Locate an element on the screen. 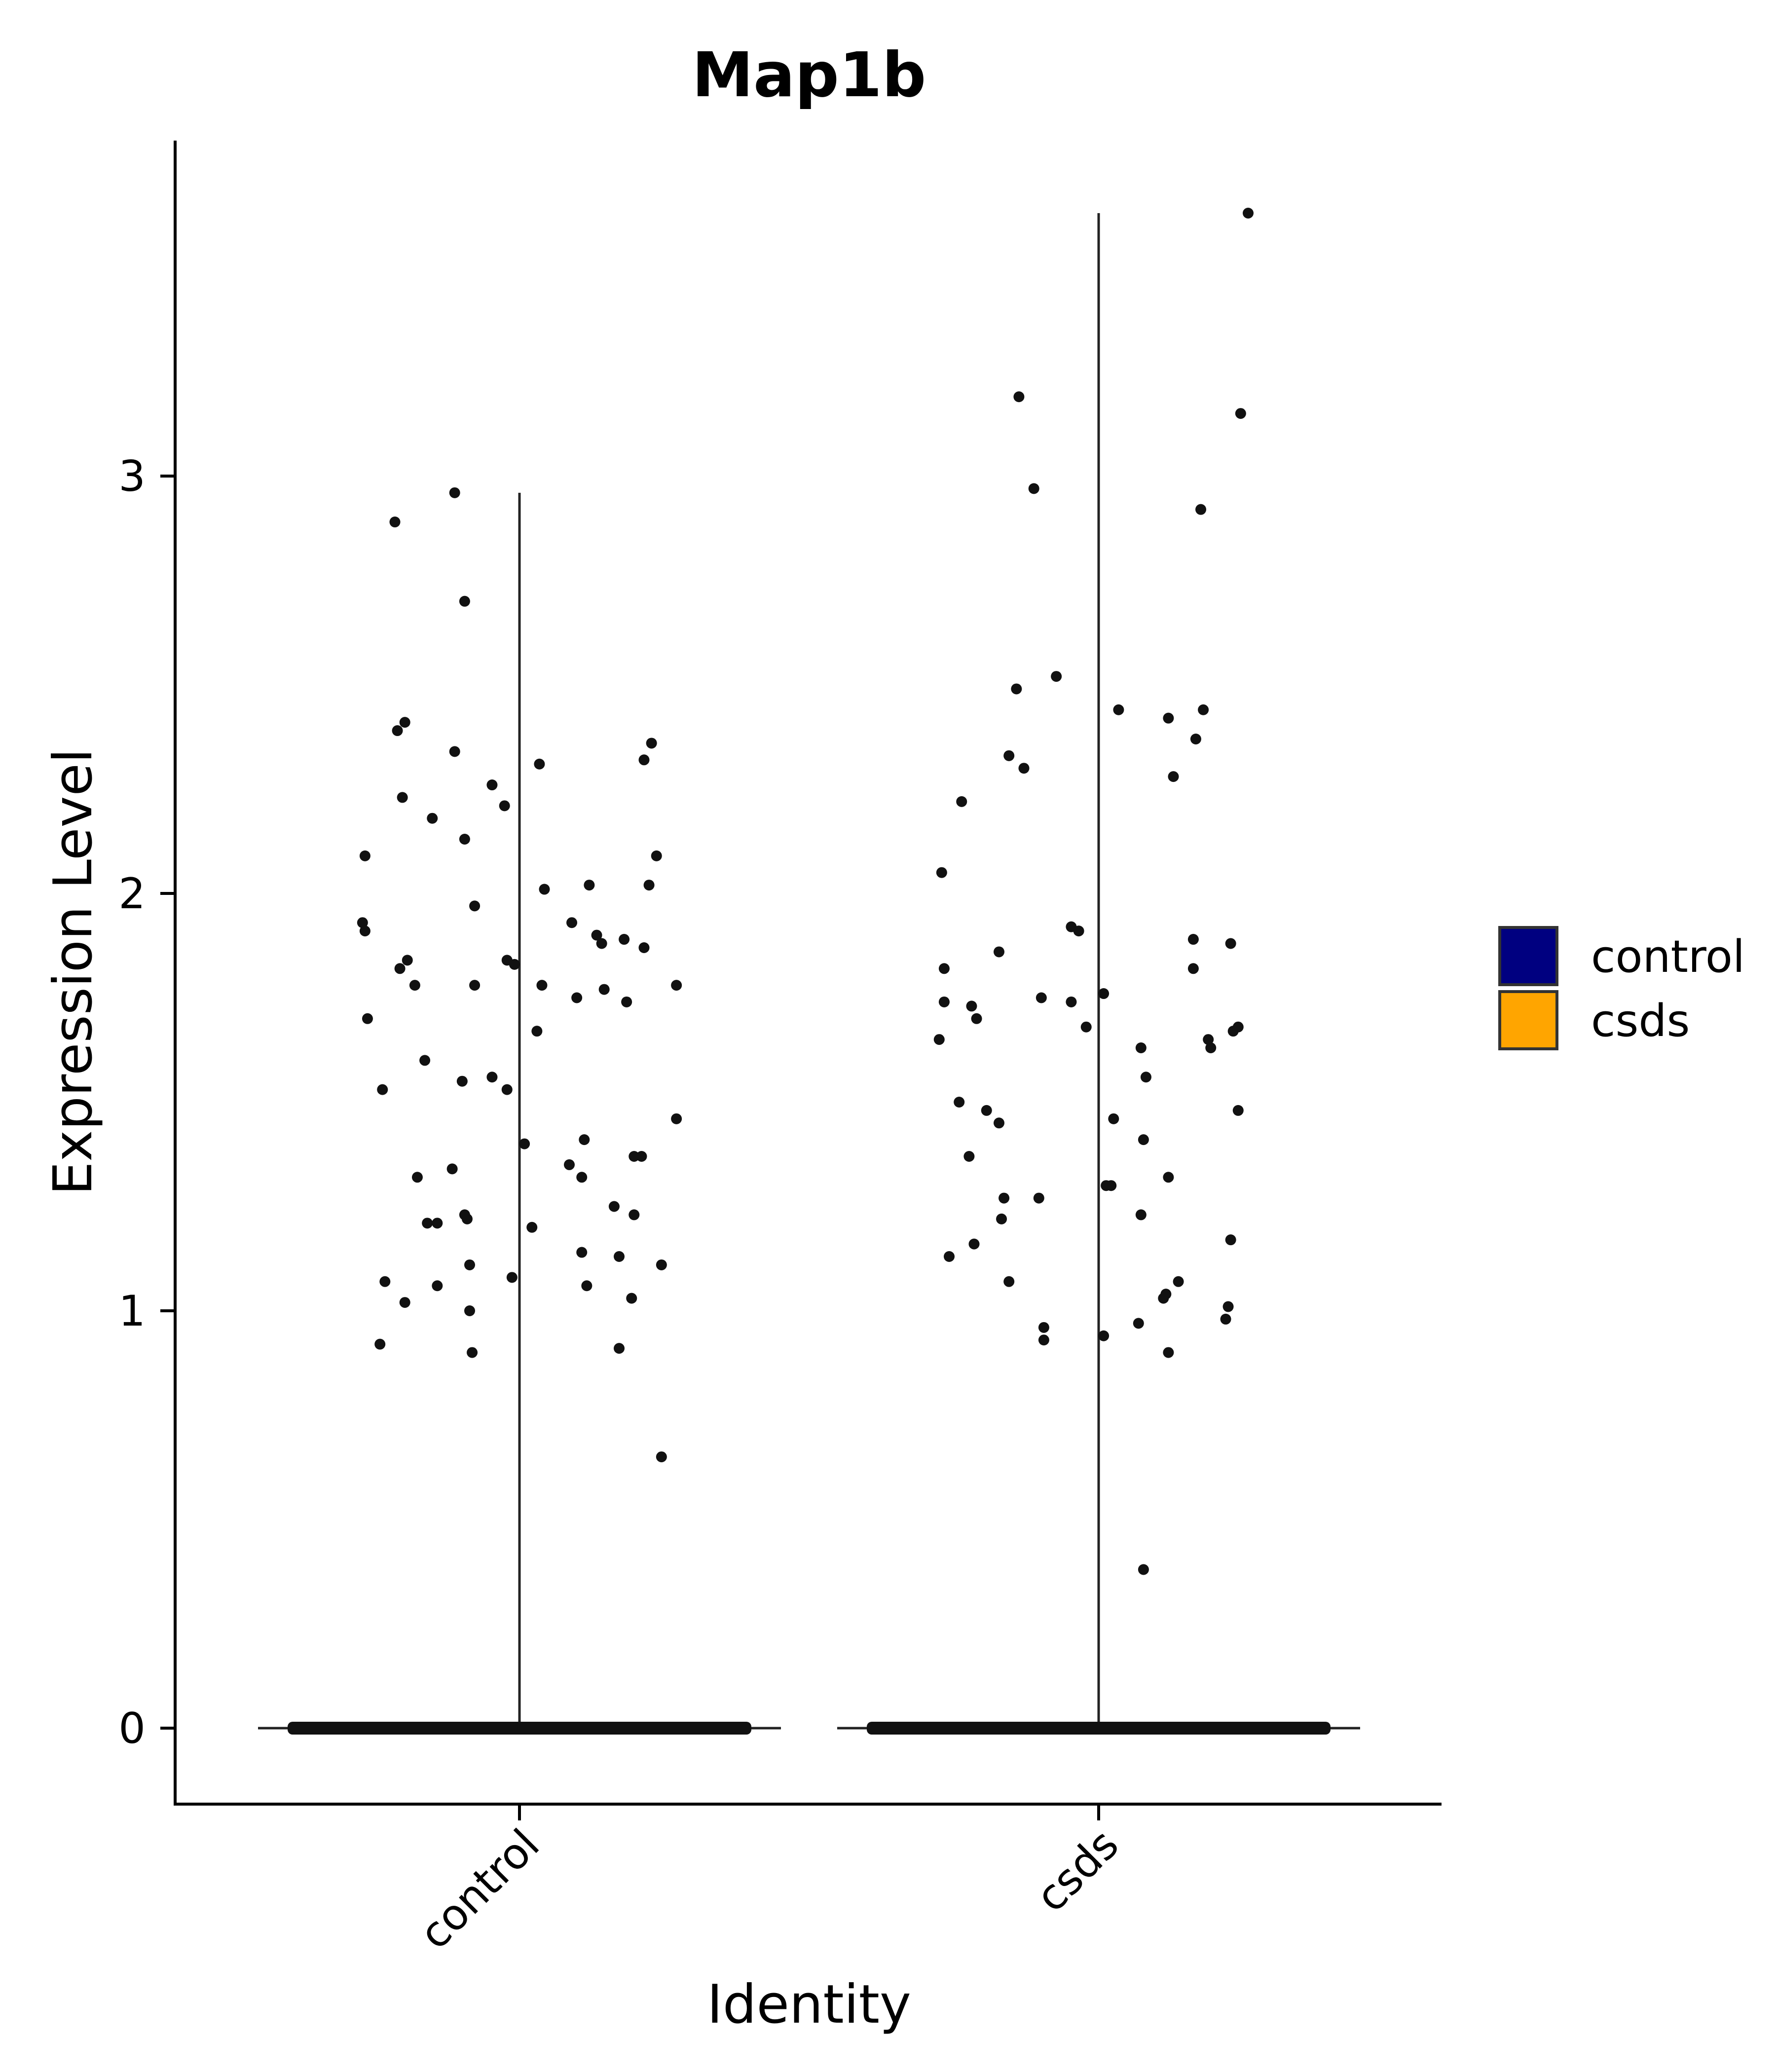 The height and width of the screenshot is (2072, 1776). zero-points-control is located at coordinates (520, 1729).